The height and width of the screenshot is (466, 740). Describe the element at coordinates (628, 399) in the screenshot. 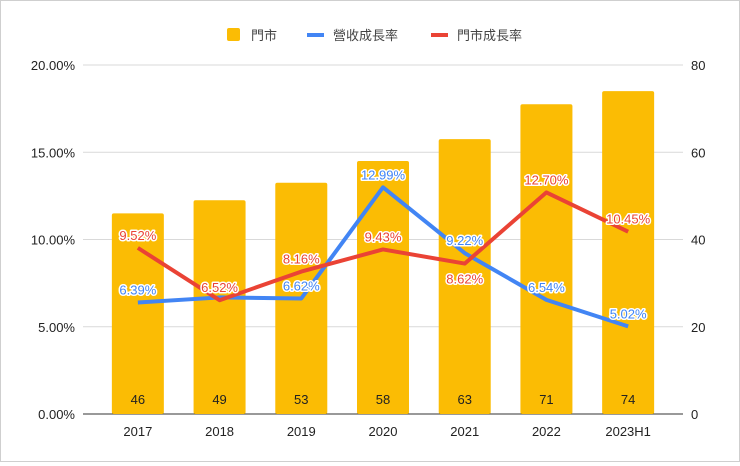

I see `bar-value-label: 74` at that location.